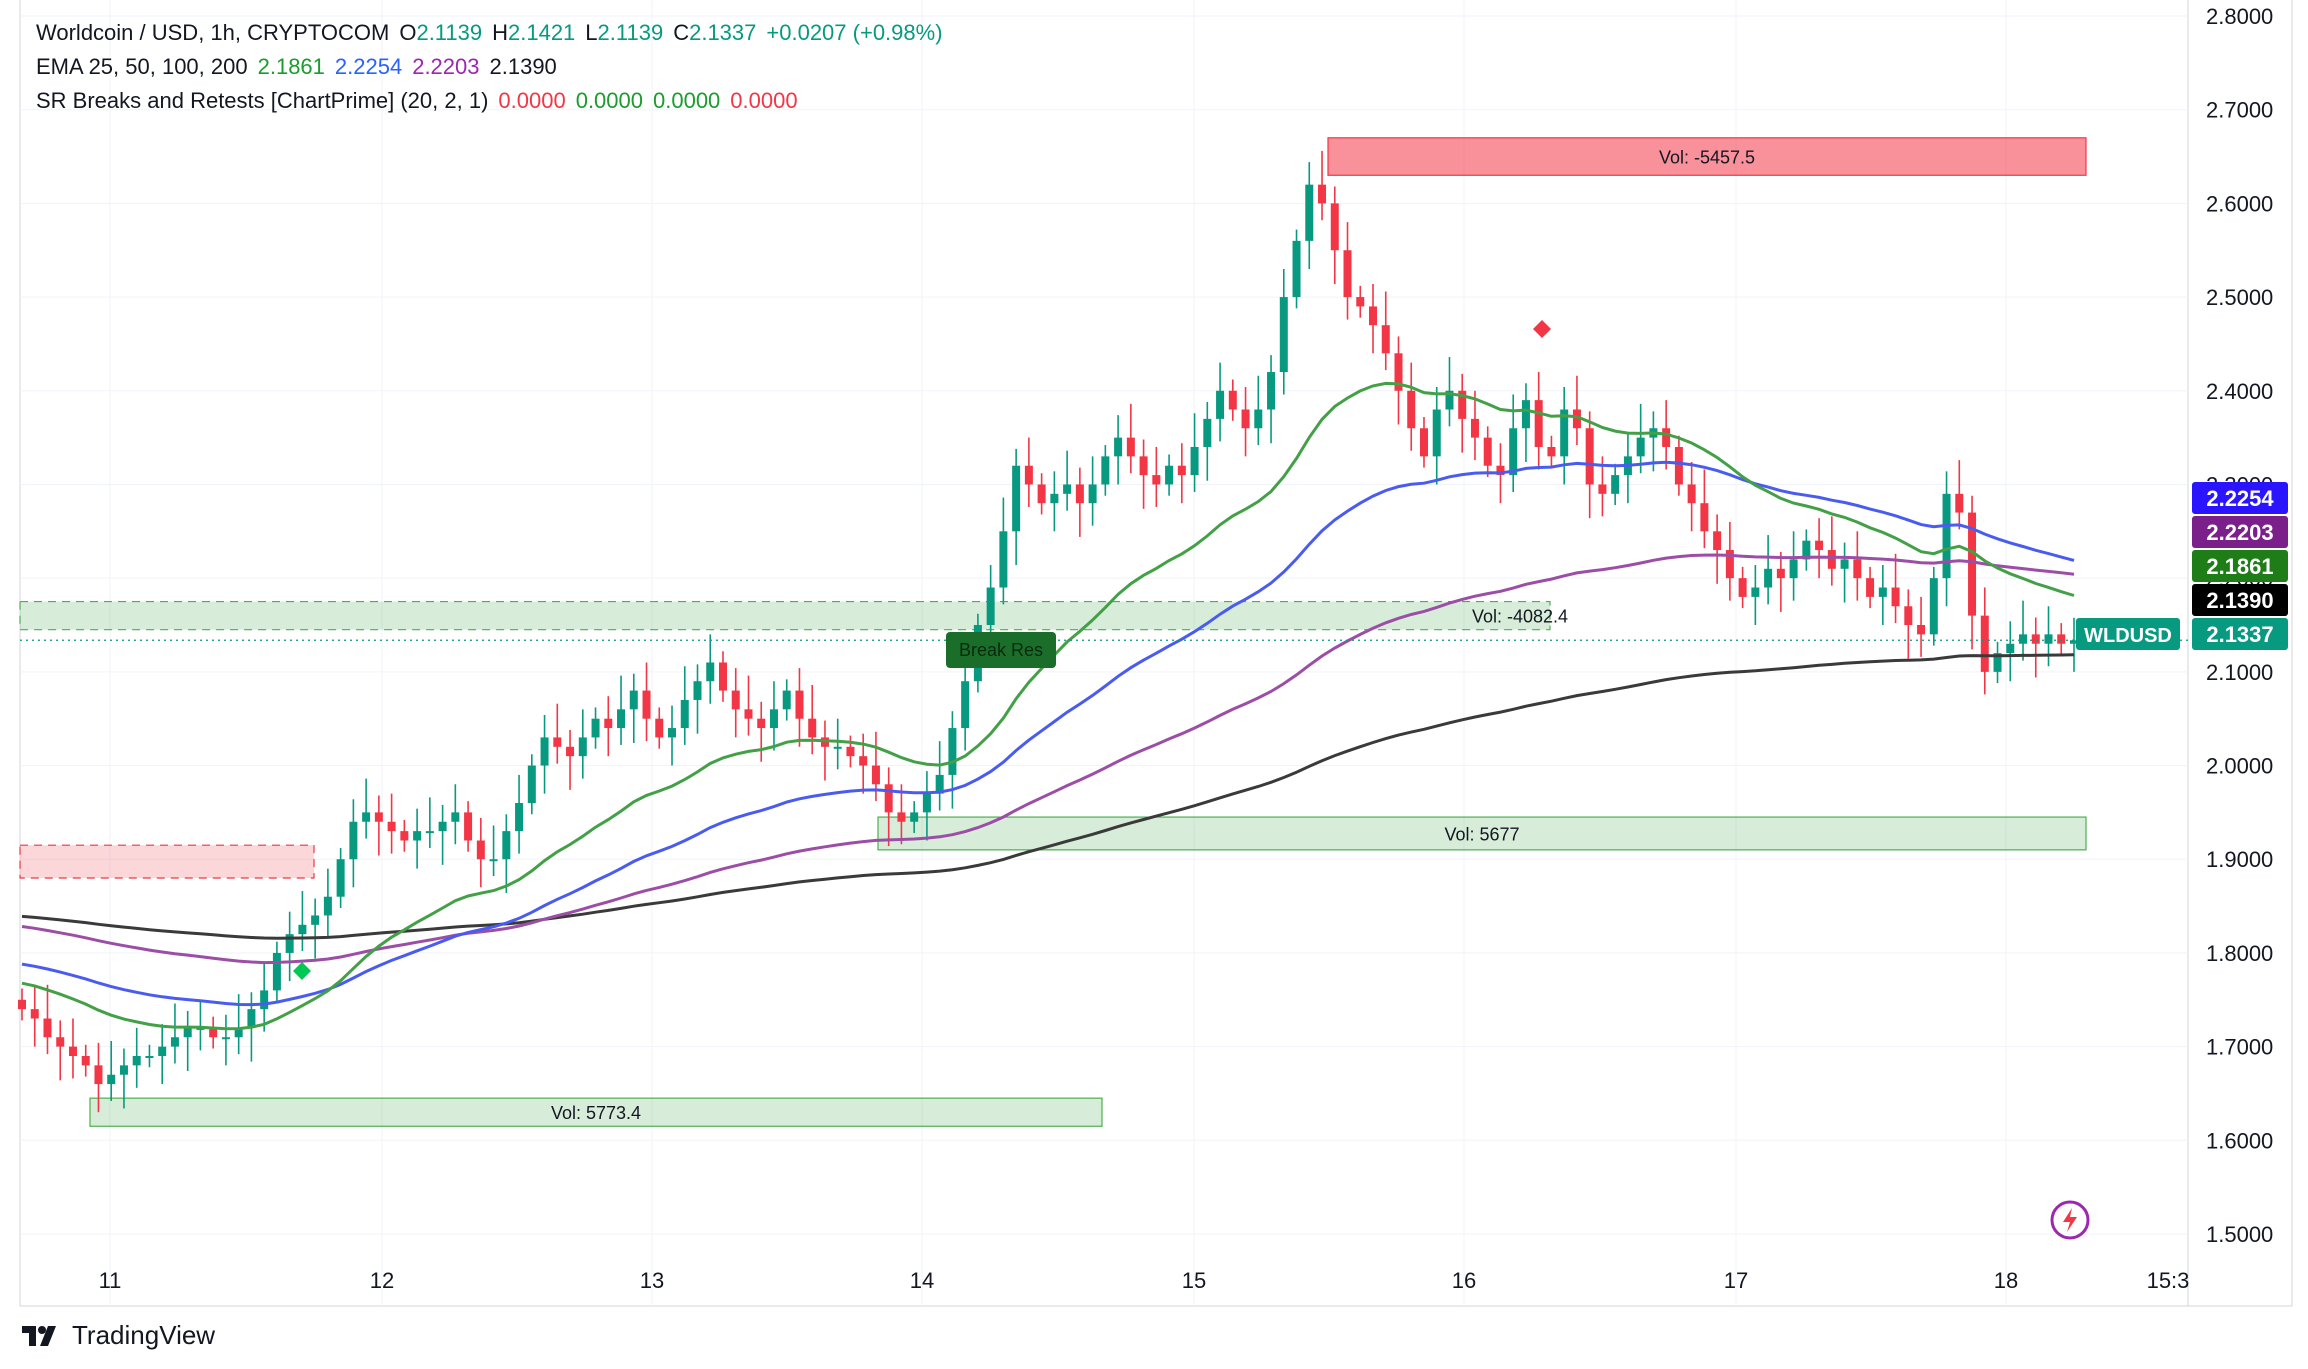  Describe the element at coordinates (213, 32) in the screenshot. I see `symbol-title: Worldcoin / USD, 1h, CRYPTOCOM` at that location.